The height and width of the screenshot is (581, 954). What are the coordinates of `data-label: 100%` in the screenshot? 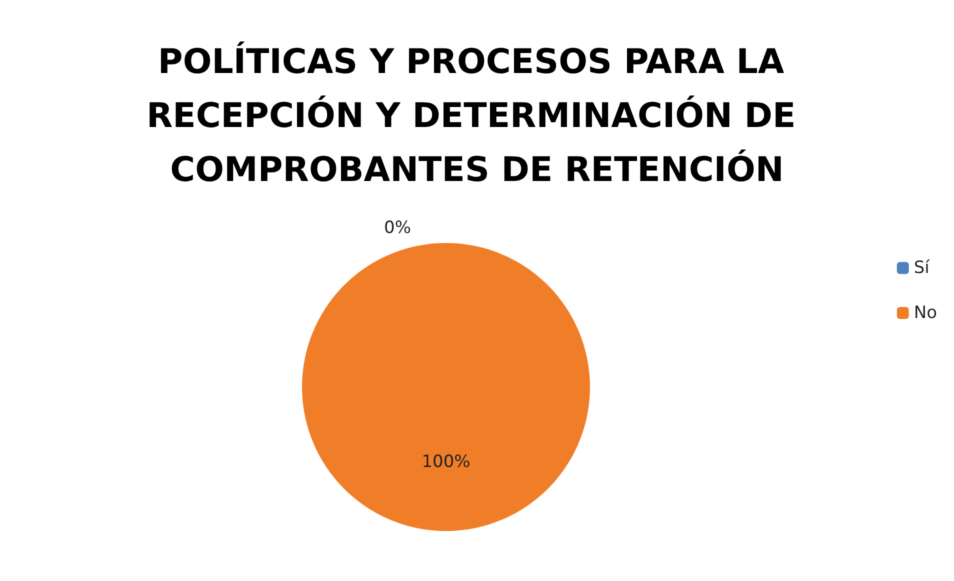 It's located at (446, 462).